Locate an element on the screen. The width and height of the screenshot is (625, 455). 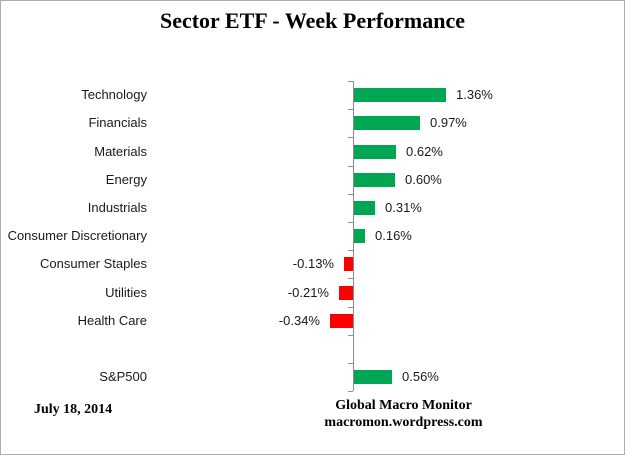
category-label: Materials is located at coordinates (120, 151).